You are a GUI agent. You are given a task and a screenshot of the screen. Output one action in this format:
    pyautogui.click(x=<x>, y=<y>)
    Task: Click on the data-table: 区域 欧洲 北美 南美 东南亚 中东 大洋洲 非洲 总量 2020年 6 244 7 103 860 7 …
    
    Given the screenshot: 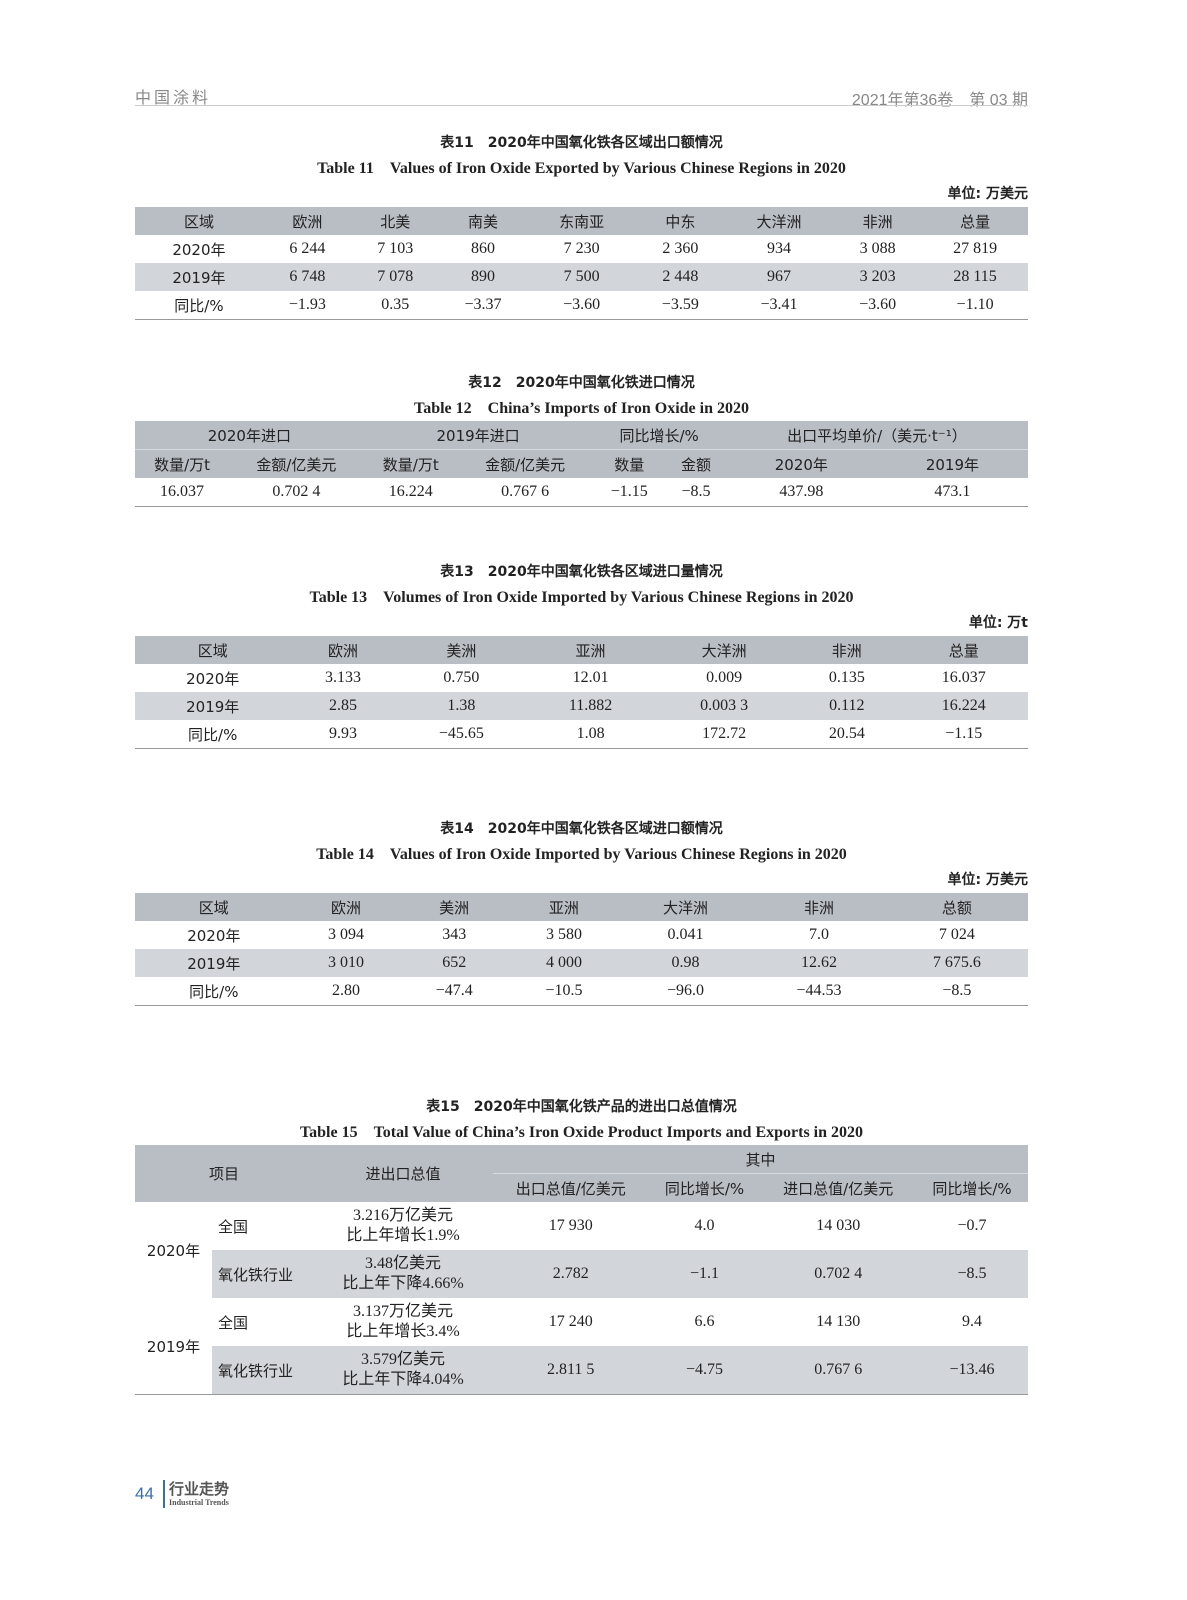 What is the action you would take?
    pyautogui.click(x=581, y=263)
    